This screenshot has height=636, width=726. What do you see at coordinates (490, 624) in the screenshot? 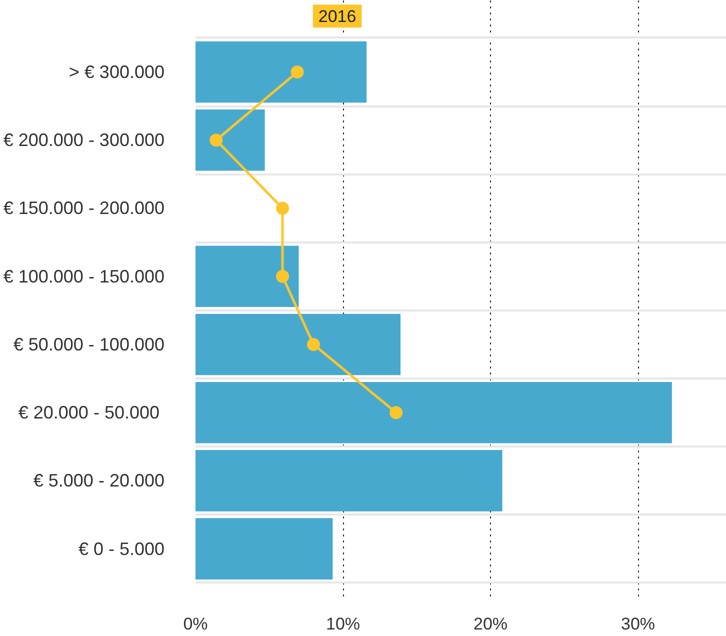
I see `x-tick-label: 20%` at bounding box center [490, 624].